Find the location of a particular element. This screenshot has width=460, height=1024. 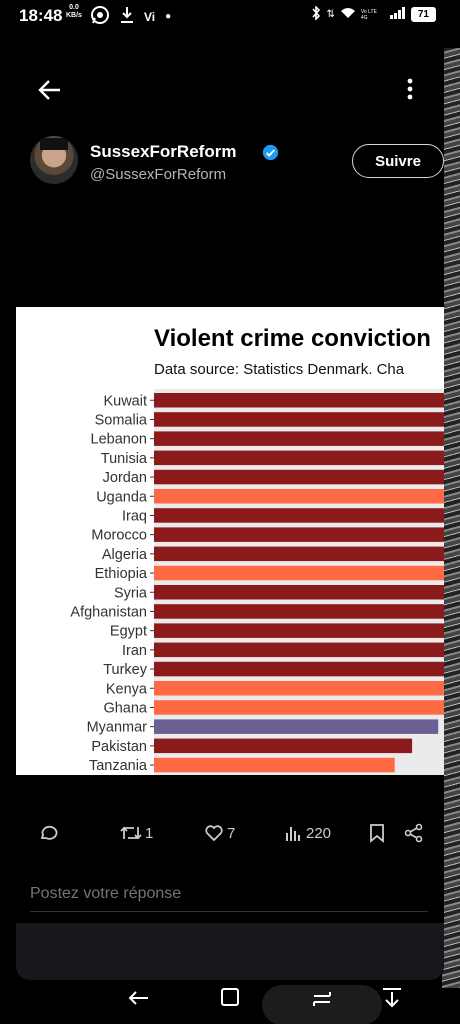

like-button: 7 is located at coordinates (219, 833).